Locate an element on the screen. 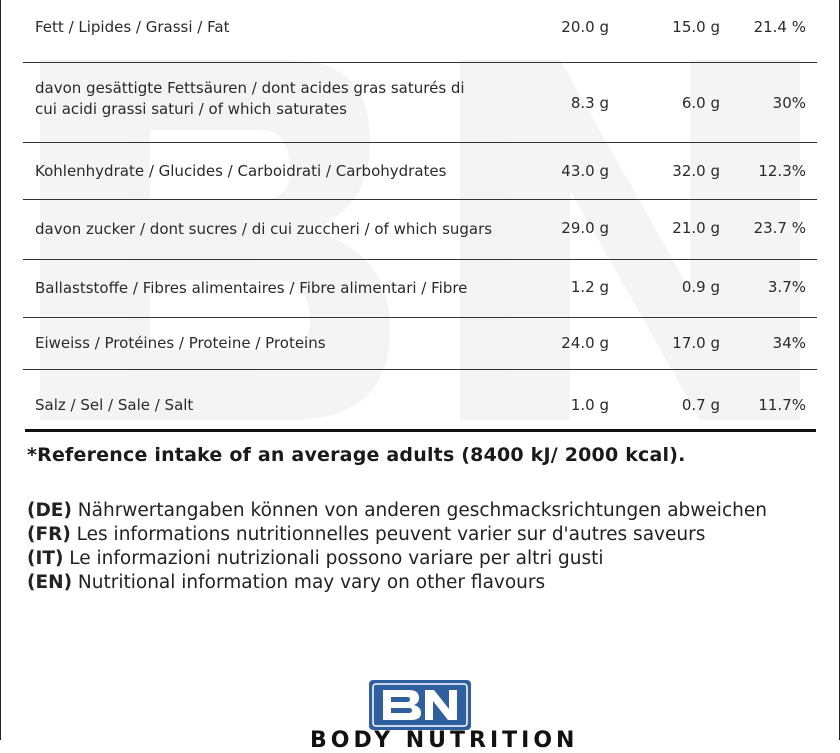 The image size is (840, 753). value-per-100g: 1.2 g is located at coordinates (589, 287).